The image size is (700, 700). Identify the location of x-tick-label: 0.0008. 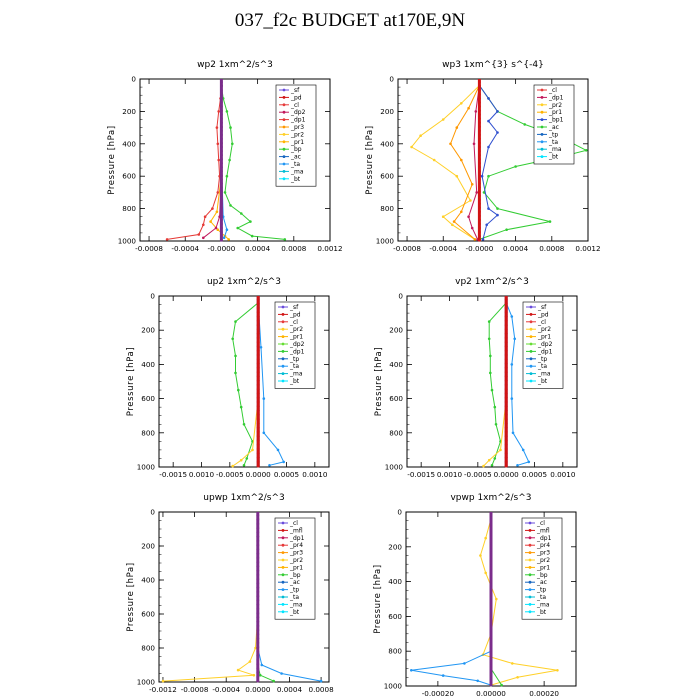
(322, 689).